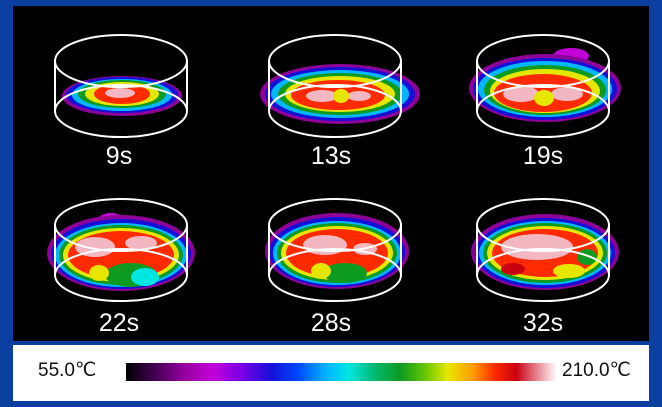 The image size is (662, 407). I want to click on color-ramp, so click(340, 372).